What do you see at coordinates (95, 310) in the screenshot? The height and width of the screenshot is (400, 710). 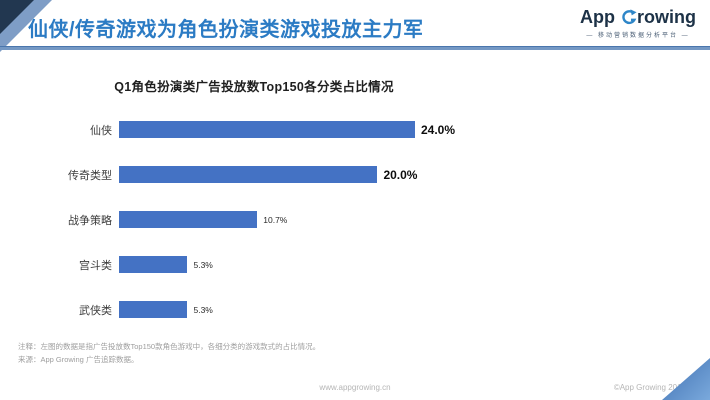 I see `category-label: 武侠类` at bounding box center [95, 310].